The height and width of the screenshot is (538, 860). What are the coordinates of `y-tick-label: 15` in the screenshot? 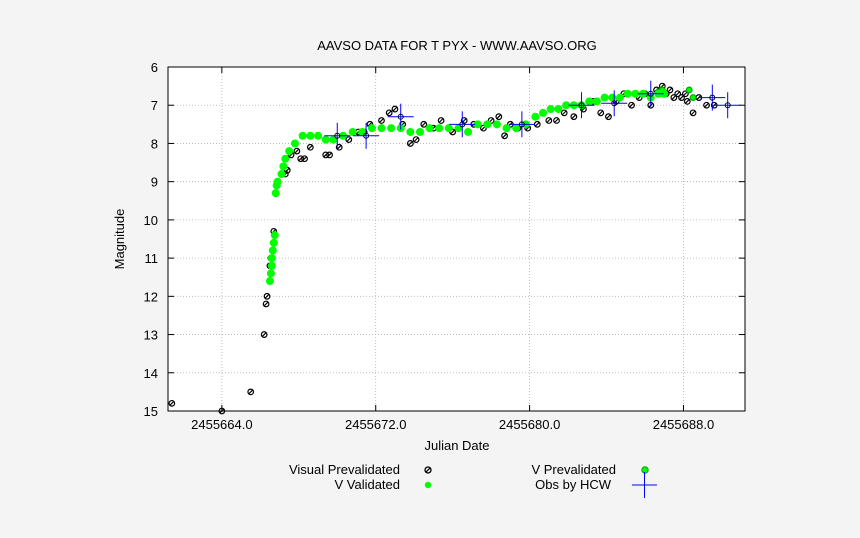 It's located at (151, 411).